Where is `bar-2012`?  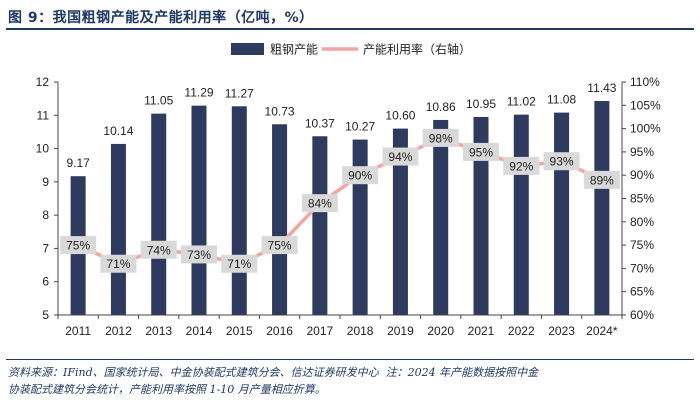
bar-2012 is located at coordinates (118, 229).